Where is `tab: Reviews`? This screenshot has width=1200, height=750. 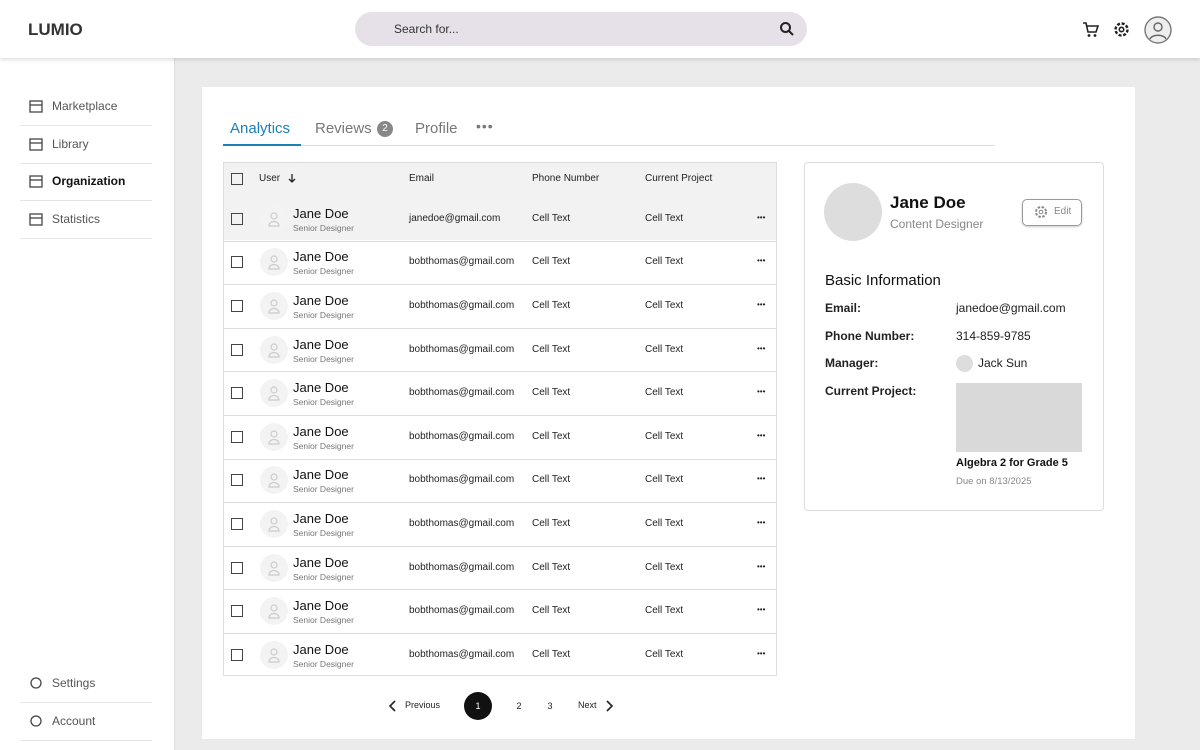
tab: Reviews is located at coordinates (343, 128).